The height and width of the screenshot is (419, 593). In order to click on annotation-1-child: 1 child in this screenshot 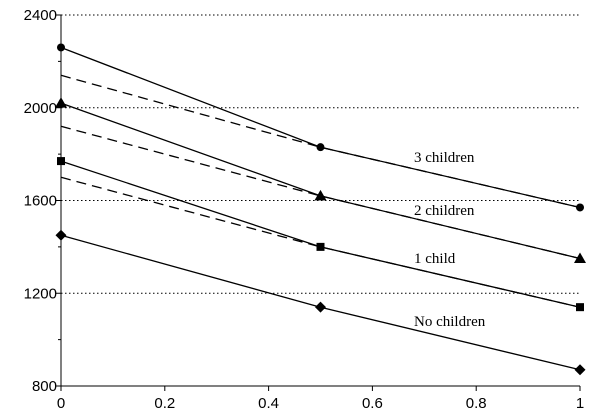, I will do `click(435, 259)`.